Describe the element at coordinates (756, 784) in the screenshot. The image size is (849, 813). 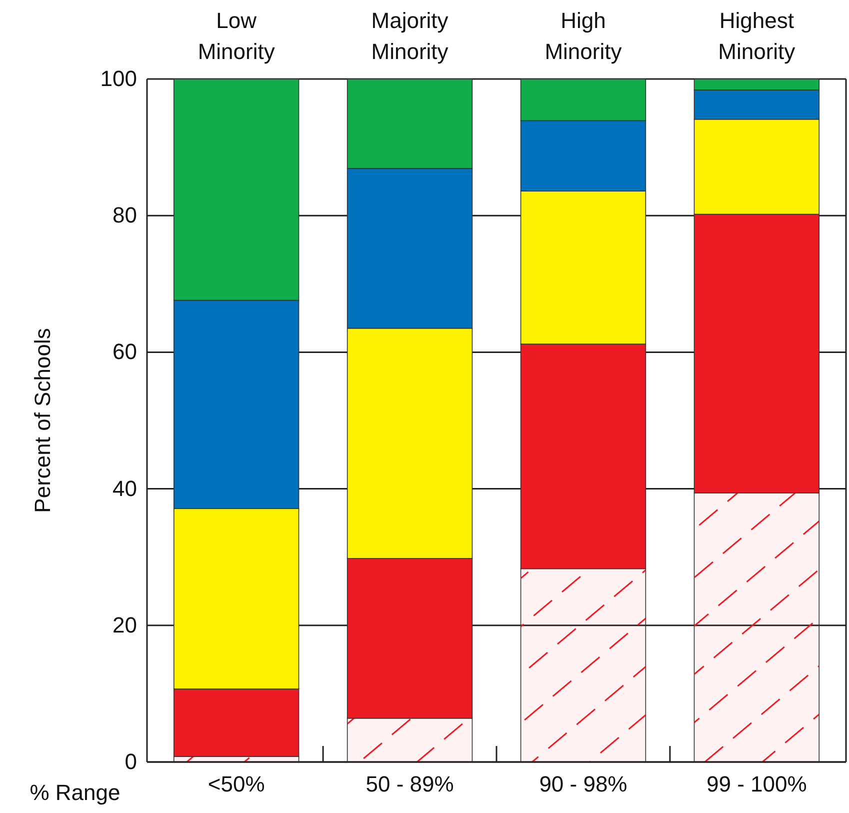
I see `x-tick-label: 99 - 100%` at that location.